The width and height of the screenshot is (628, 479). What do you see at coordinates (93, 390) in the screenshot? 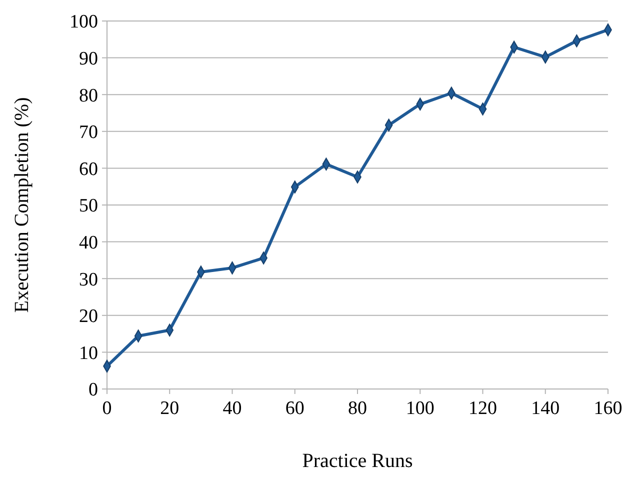
I see `y-tick-label: 0` at bounding box center [93, 390].